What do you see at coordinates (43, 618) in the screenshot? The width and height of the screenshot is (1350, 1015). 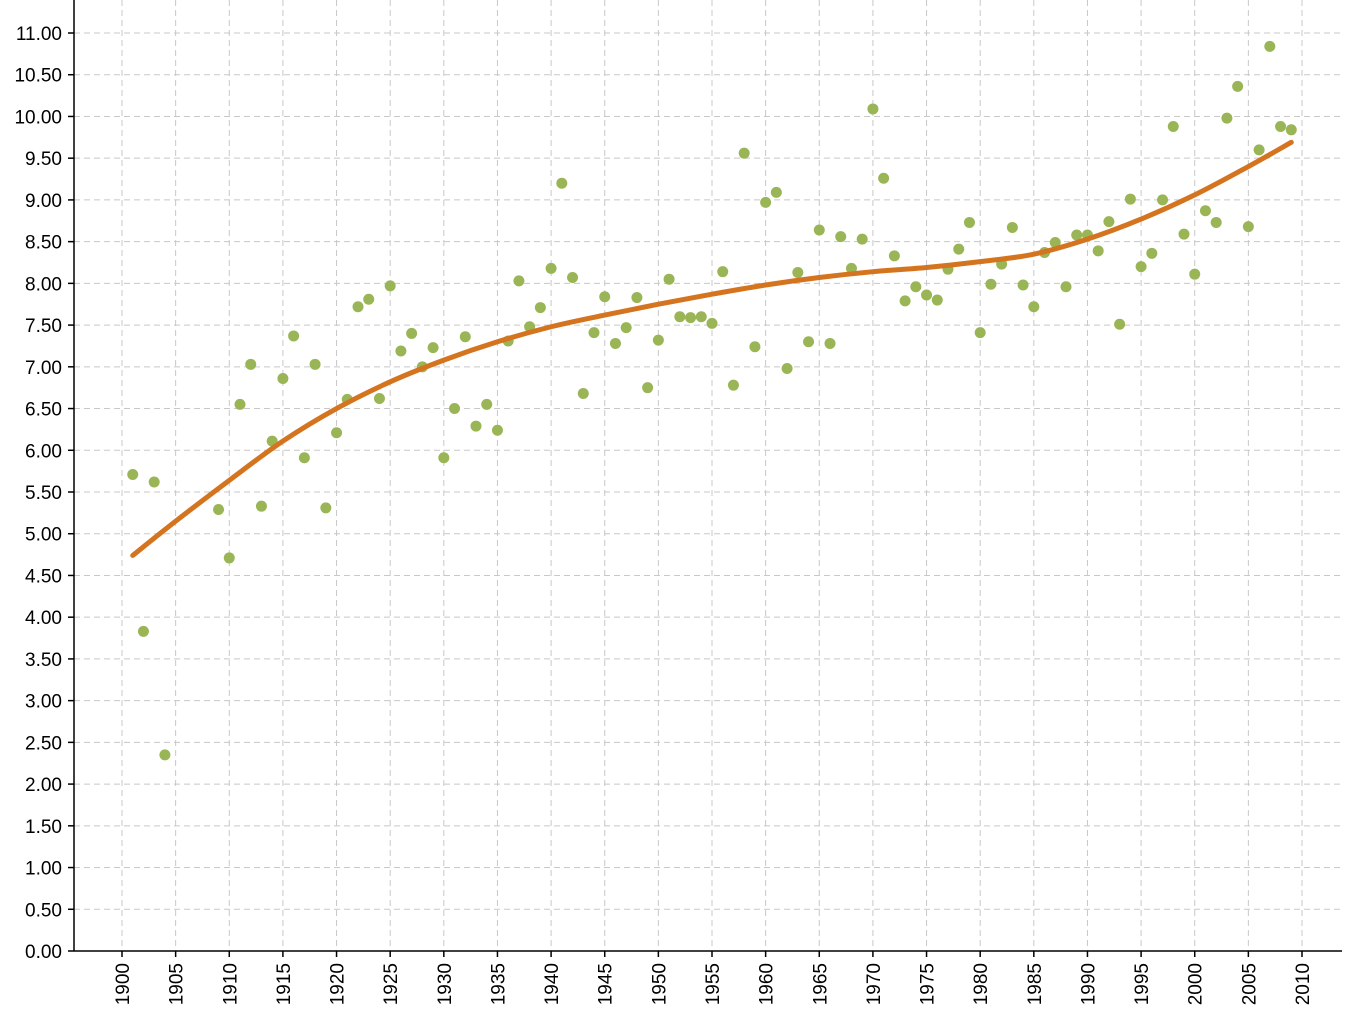 I see `y-tick-label: 4.00` at bounding box center [43, 618].